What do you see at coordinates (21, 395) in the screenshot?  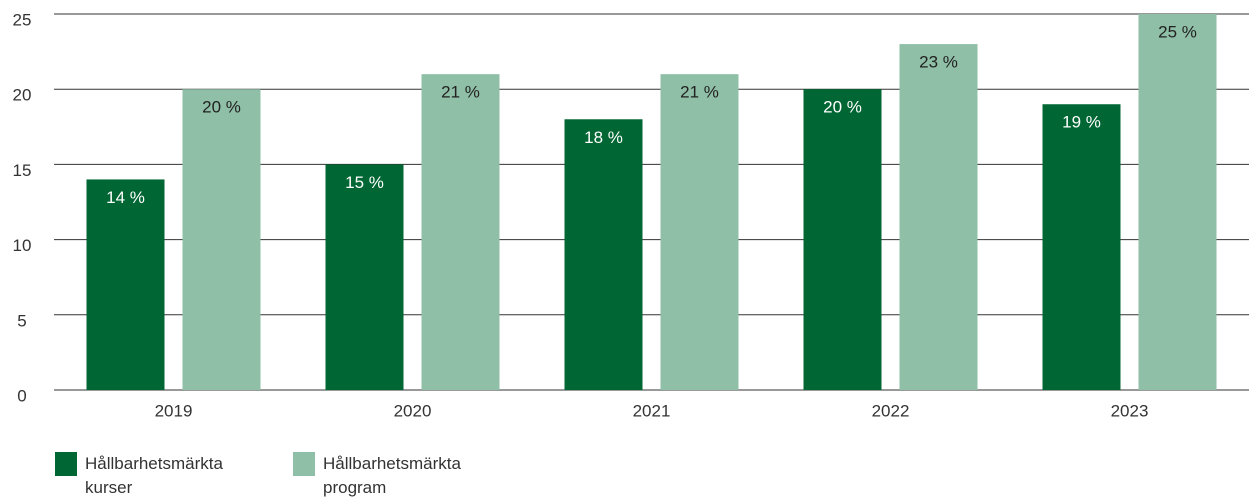 I see `y-tick-label: 0` at bounding box center [21, 395].